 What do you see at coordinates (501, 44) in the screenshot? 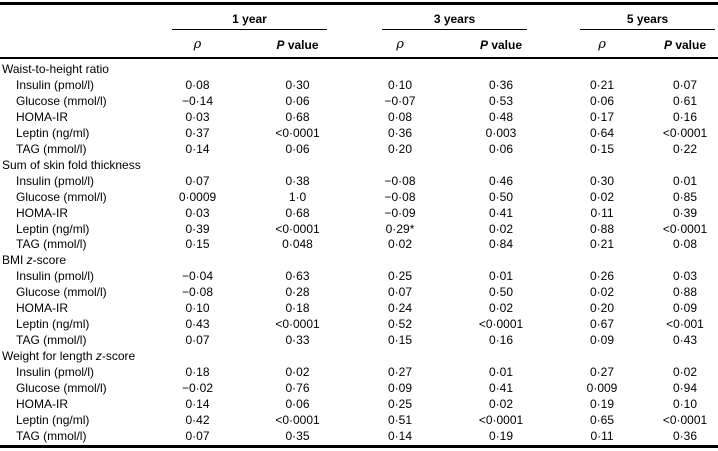
I see `col-header-pvalue-3yr: P value` at bounding box center [501, 44].